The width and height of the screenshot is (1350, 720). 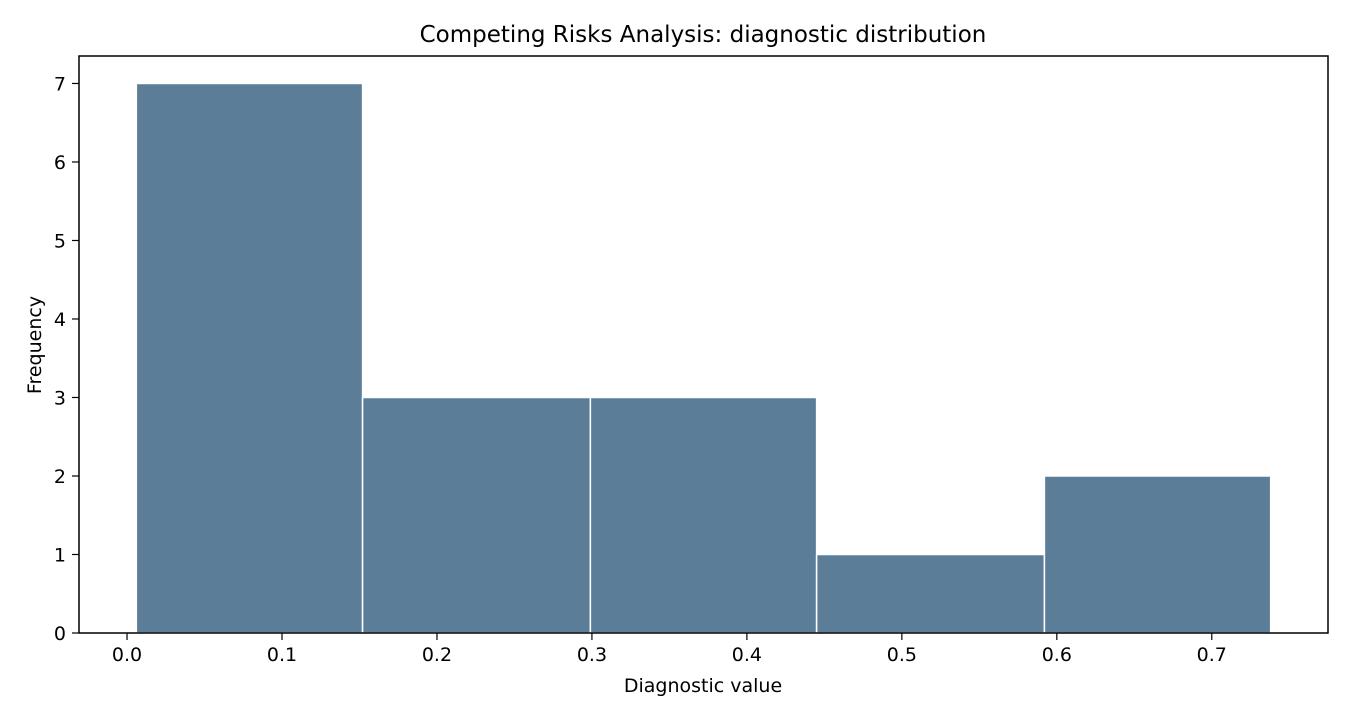 What do you see at coordinates (747, 655) in the screenshot?
I see `x-tick-label: 0.4` at bounding box center [747, 655].